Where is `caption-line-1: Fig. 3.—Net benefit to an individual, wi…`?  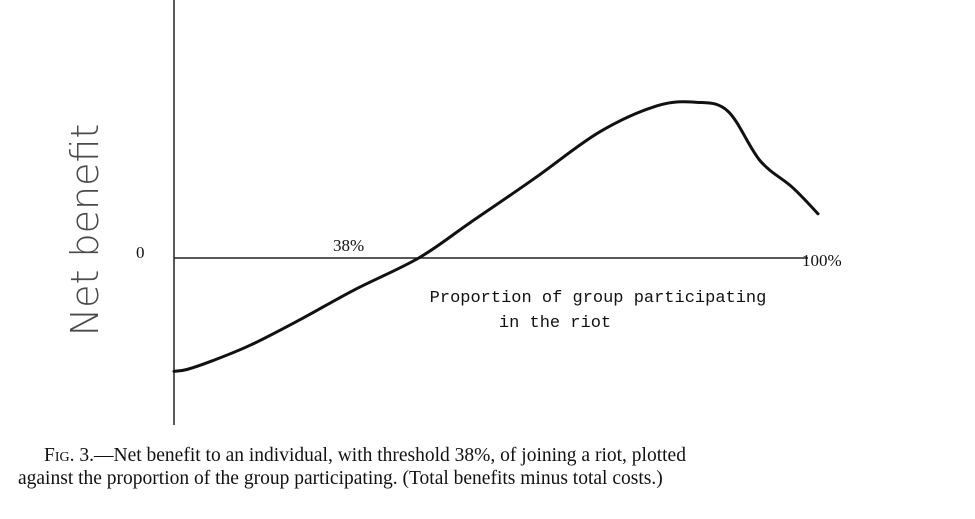 caption-line-1: Fig. 3.—Net benefit to an individual, wi… is located at coordinates (490, 455).